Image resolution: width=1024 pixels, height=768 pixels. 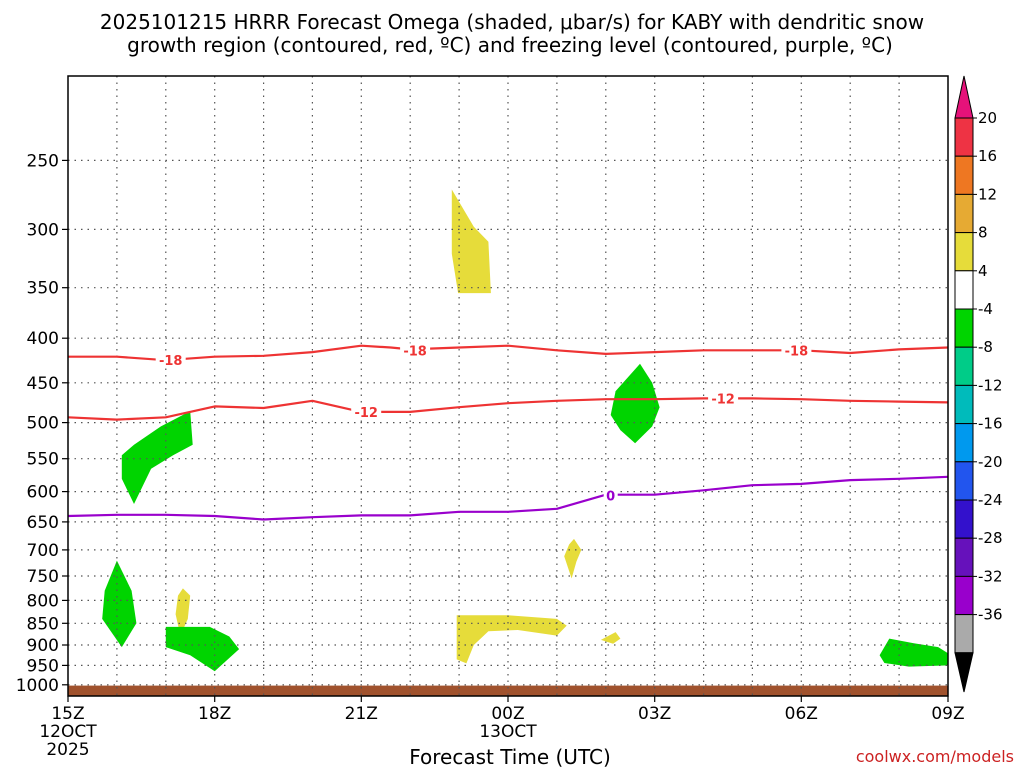 I want to click on y-tick-label-400: 400, so click(x=43, y=339).